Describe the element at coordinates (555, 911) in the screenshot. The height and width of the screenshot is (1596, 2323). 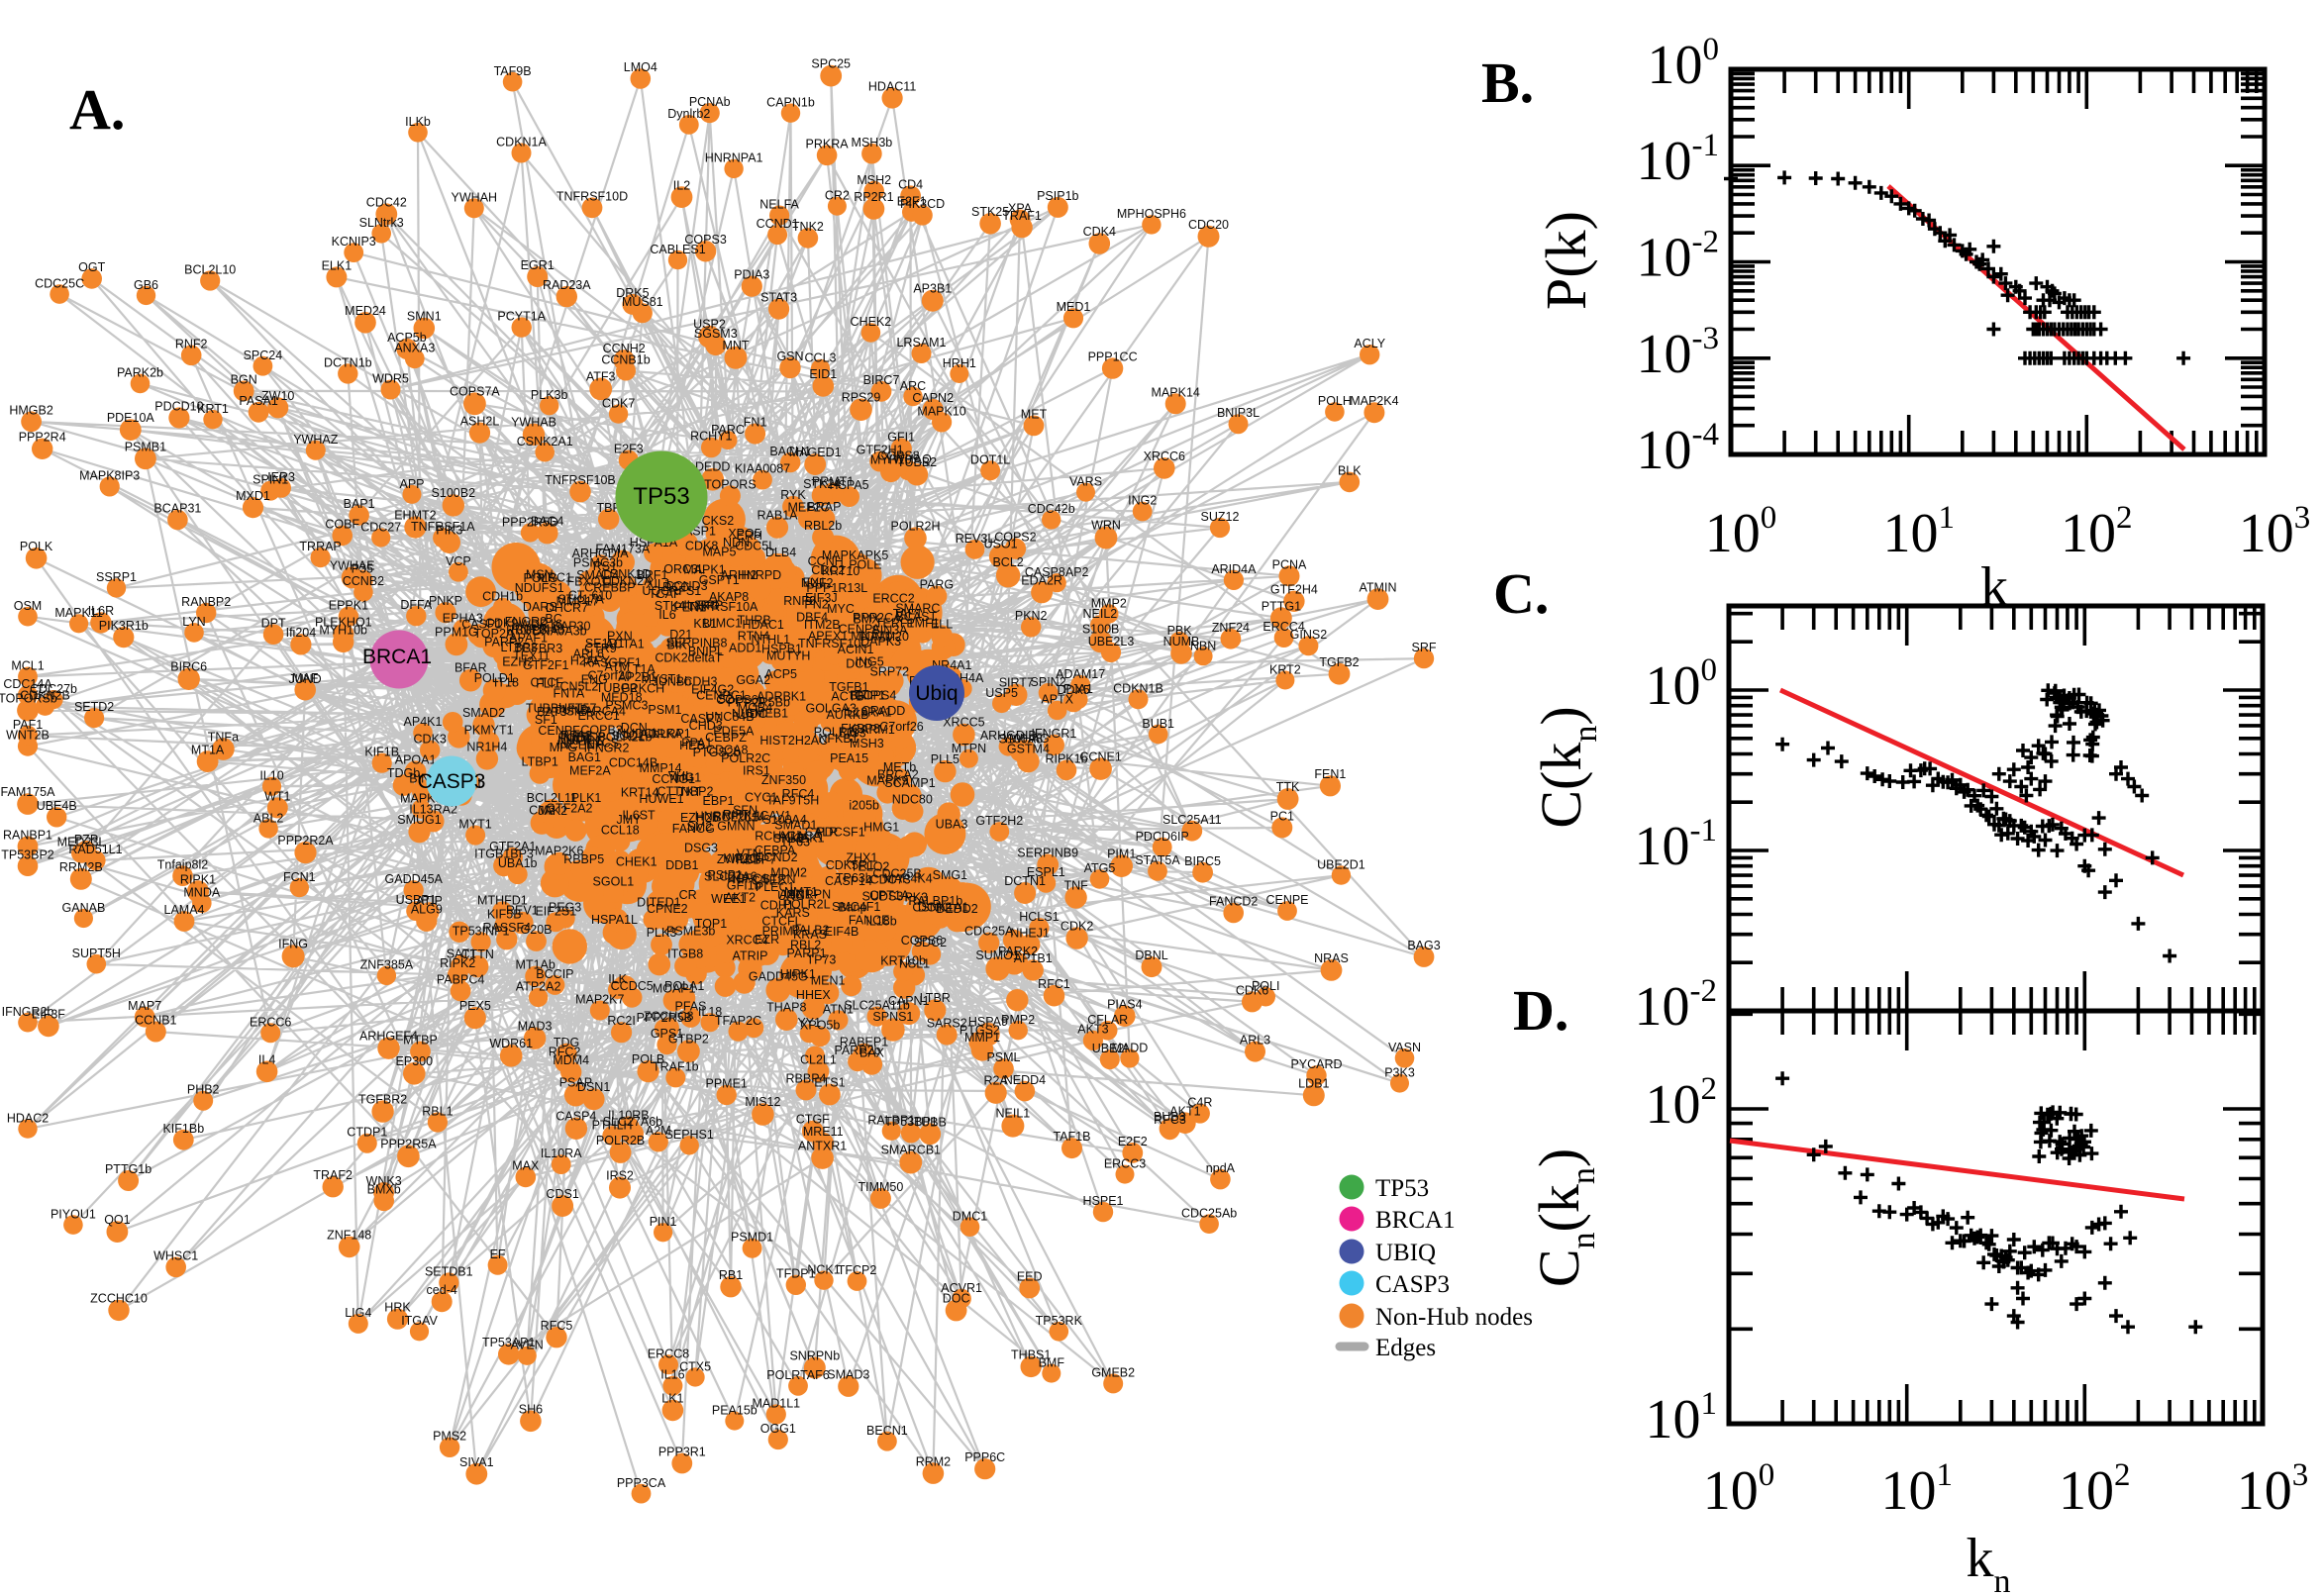
I see `svg-text: EIF2S1` at that location.